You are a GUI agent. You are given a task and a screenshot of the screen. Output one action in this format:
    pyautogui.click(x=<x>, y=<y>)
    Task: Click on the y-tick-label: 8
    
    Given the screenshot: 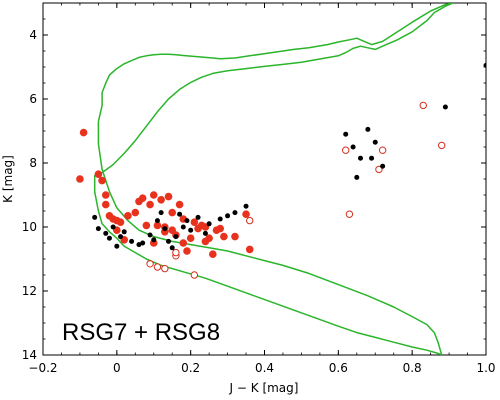 What is the action you would take?
    pyautogui.click(x=33, y=163)
    